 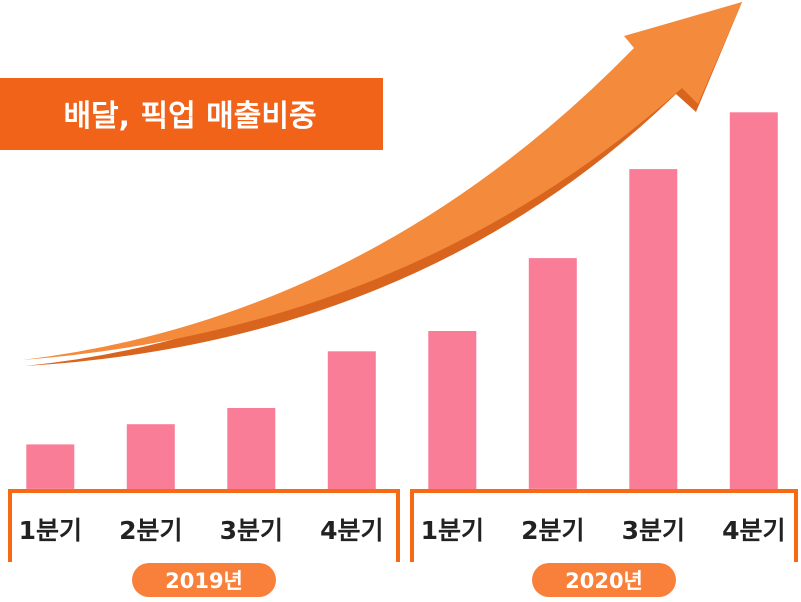 What do you see at coordinates (404, 580) in the screenshot?
I see `year-labels: 2019년 2020년` at bounding box center [404, 580].